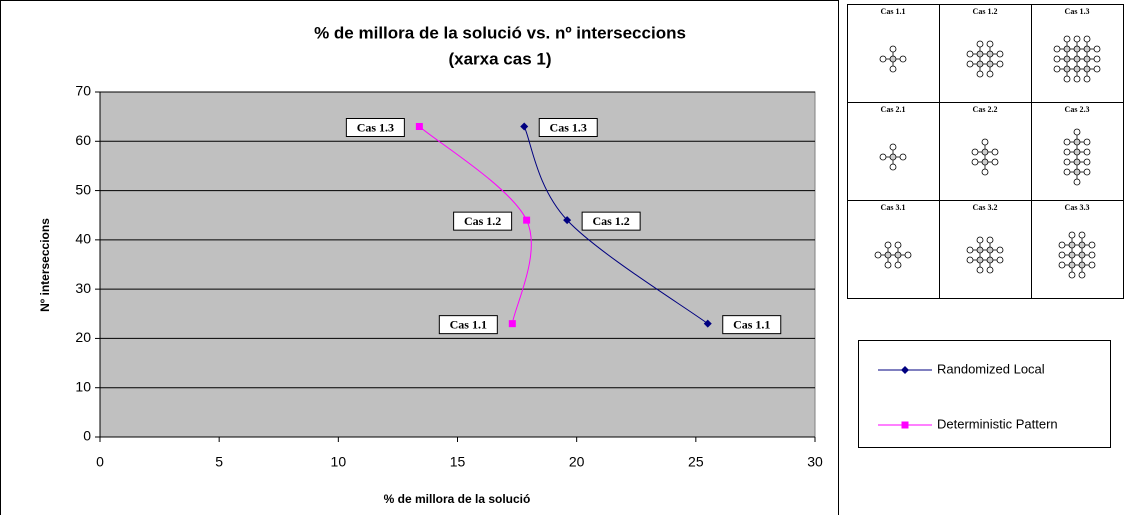  What do you see at coordinates (893, 11) in the screenshot?
I see `thumb-label: Cas 1.1` at bounding box center [893, 11].